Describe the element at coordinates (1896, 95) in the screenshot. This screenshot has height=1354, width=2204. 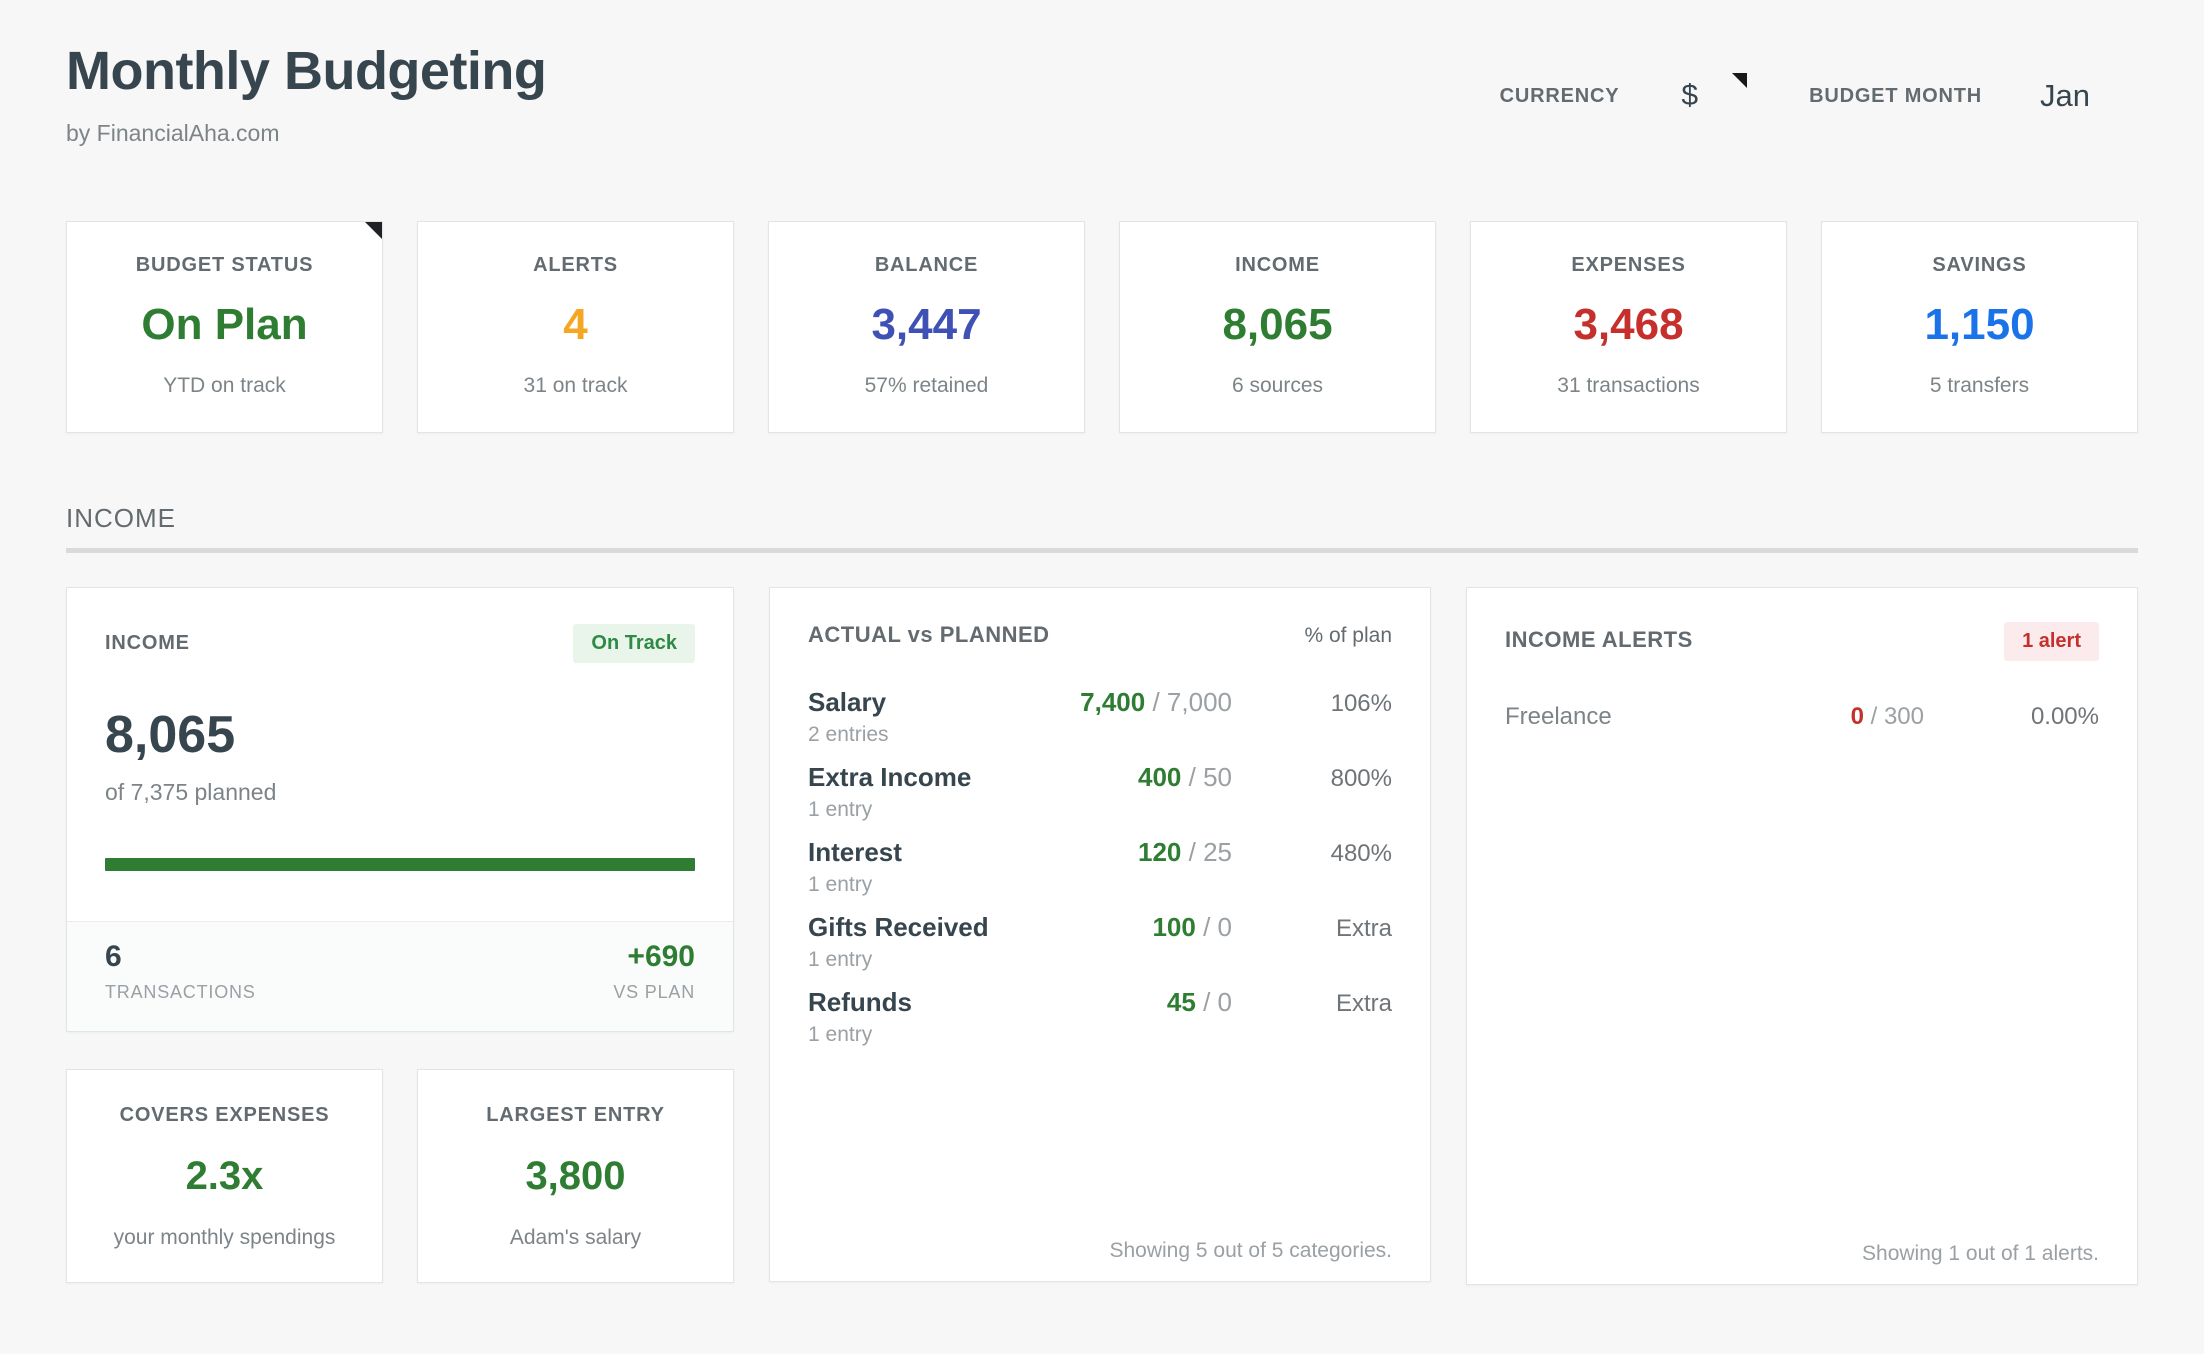
I see `budget-month-label: BUDGET MONTH` at that location.